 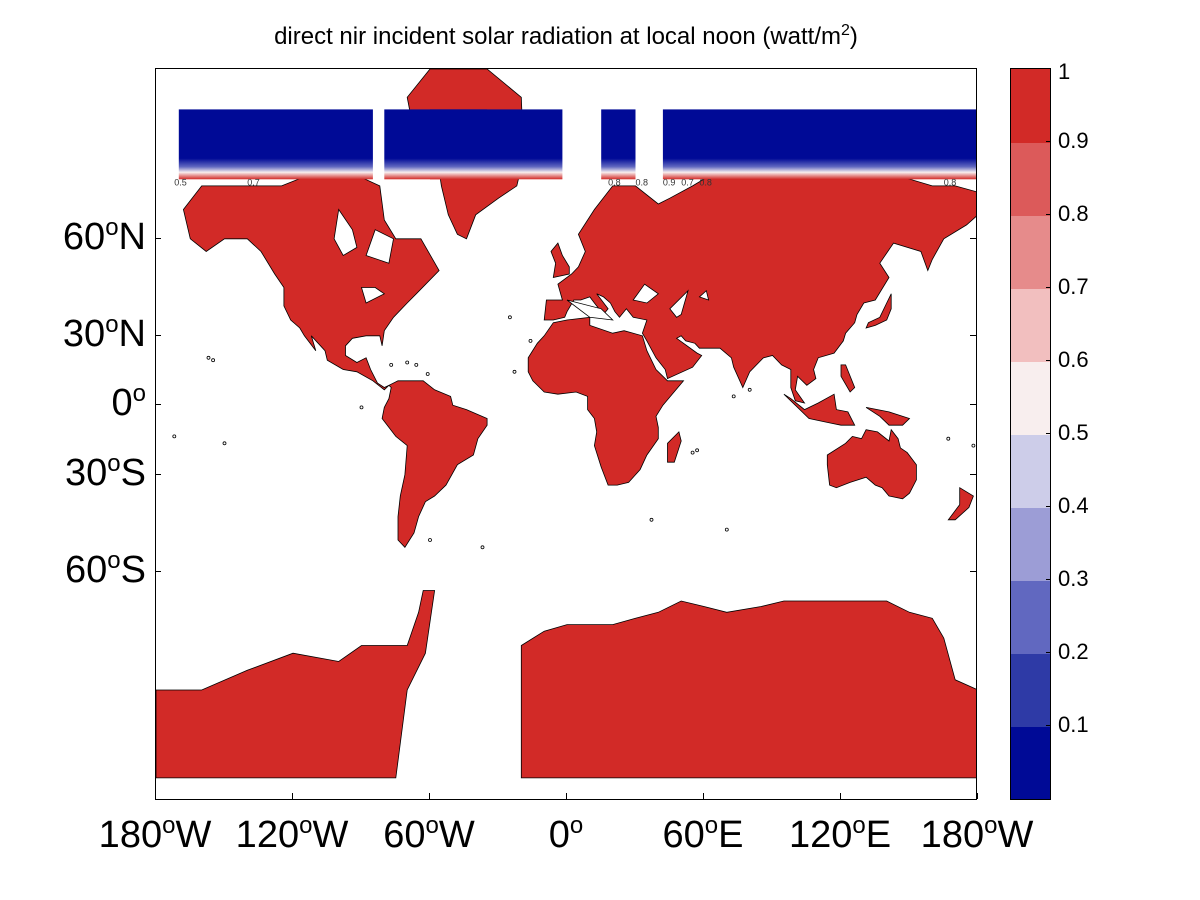 I want to click on landmass-japan, so click(x=878, y=311).